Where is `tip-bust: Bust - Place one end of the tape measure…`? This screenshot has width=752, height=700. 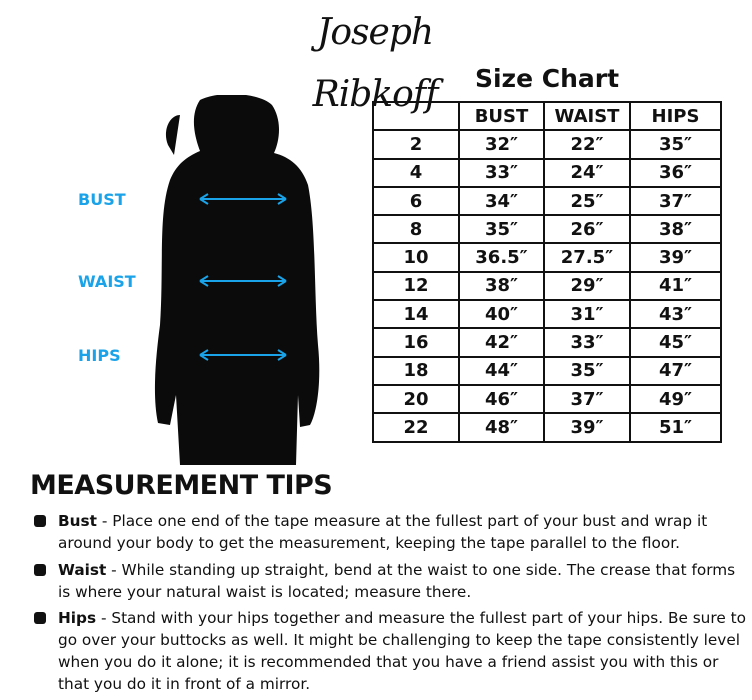
tip-bust: Bust - Place one end of the tape measure… is located at coordinates (391, 532).